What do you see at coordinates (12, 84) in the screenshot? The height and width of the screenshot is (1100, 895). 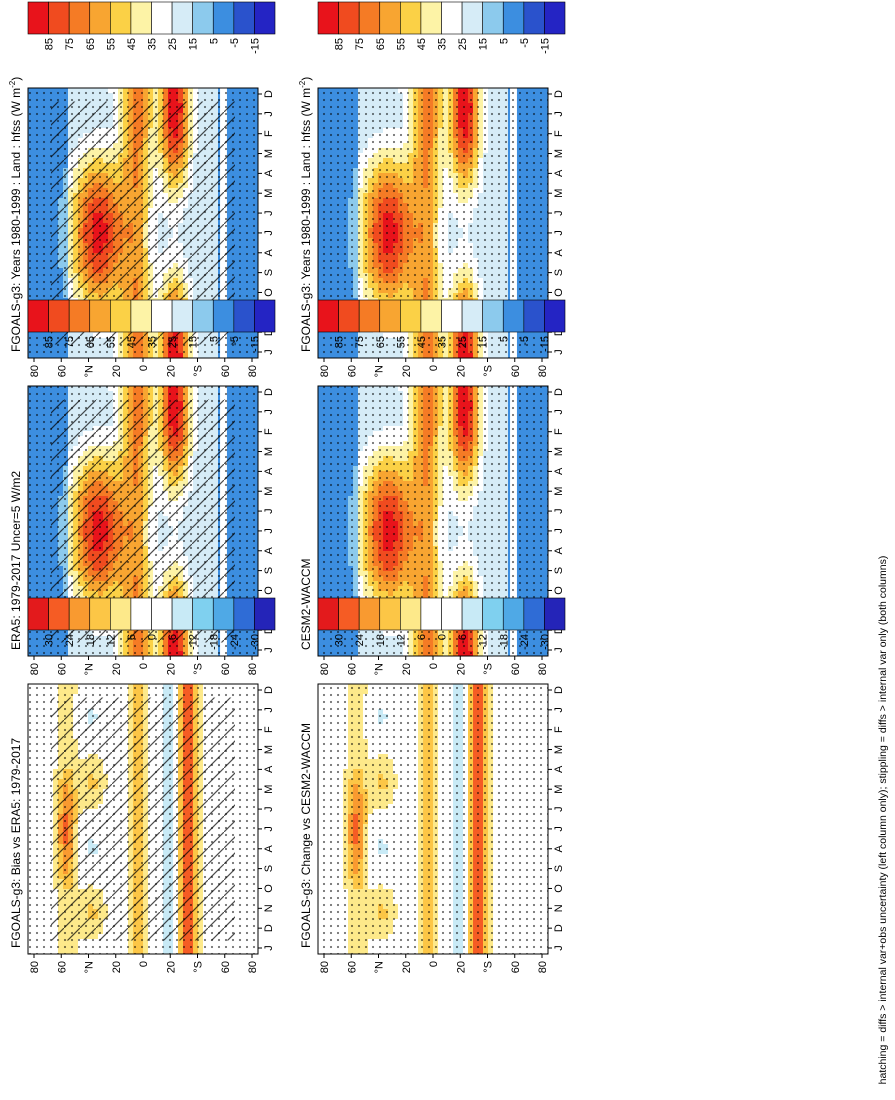 I see `title-superscript: -2` at bounding box center [12, 84].